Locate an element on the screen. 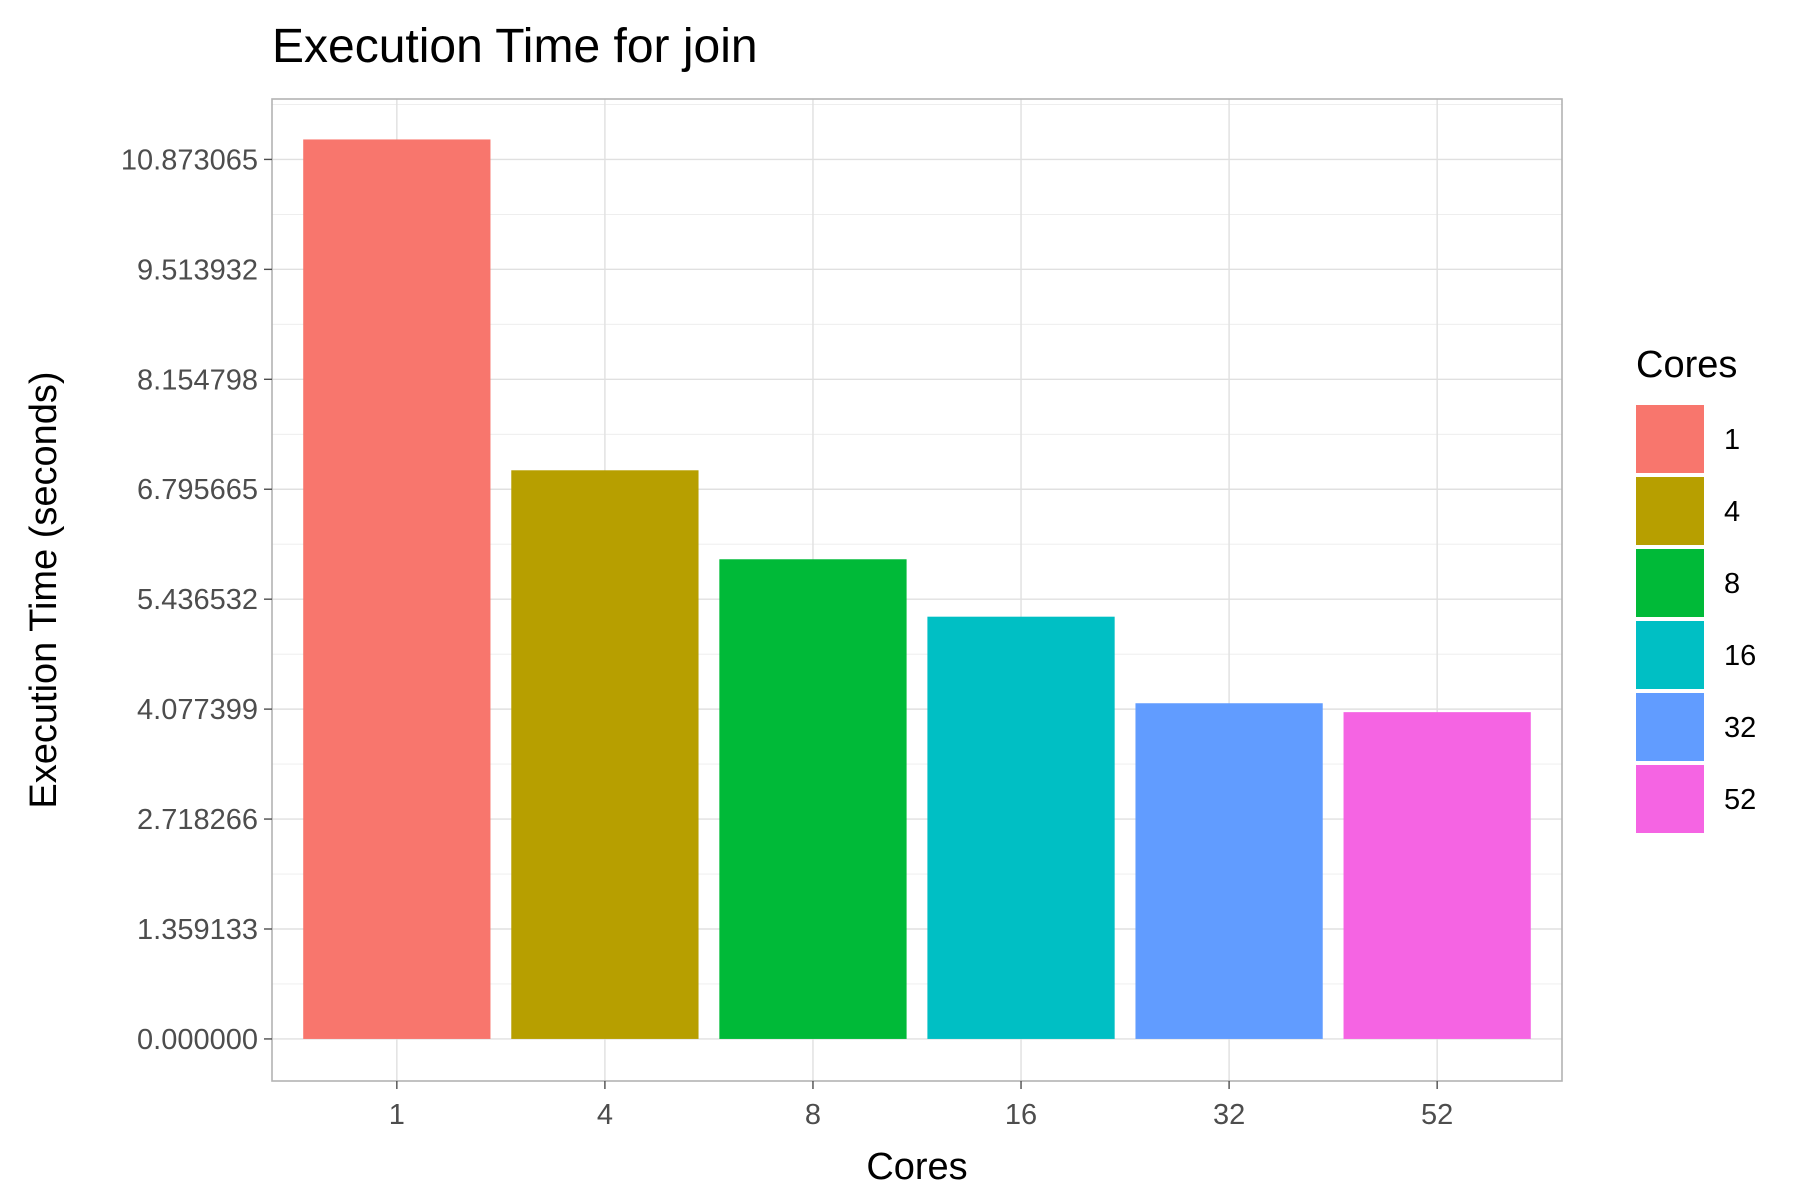  legend-label: 16 is located at coordinates (1740, 656).